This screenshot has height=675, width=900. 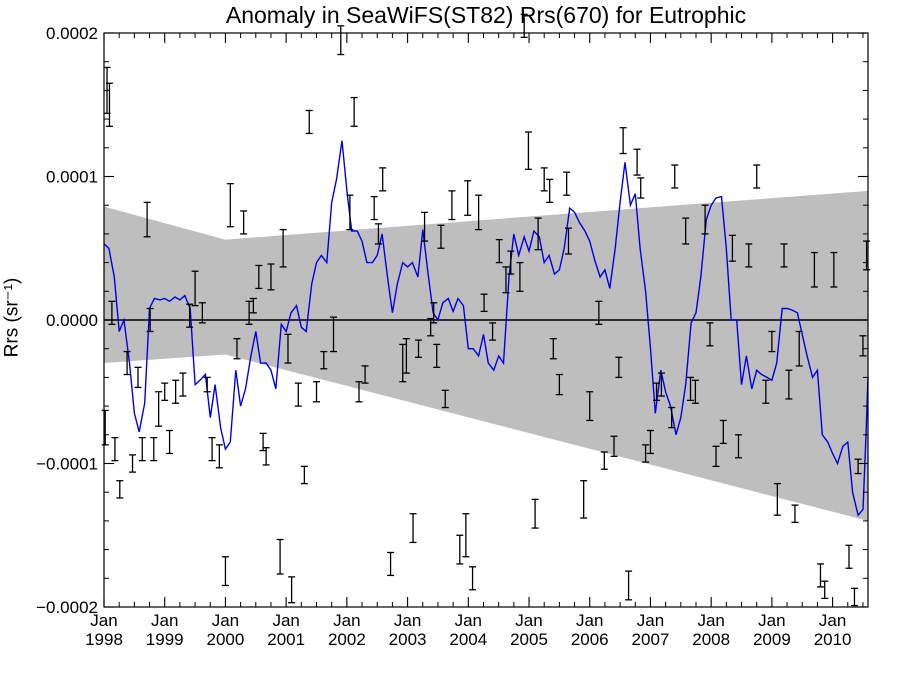 I want to click on x-tick-year-label: 2004, so click(x=468, y=639).